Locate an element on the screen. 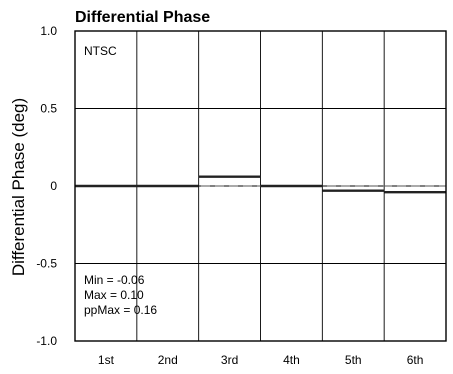 The height and width of the screenshot is (374, 453). y-axis-label: Differential Phase (deg) is located at coordinates (18, 187).